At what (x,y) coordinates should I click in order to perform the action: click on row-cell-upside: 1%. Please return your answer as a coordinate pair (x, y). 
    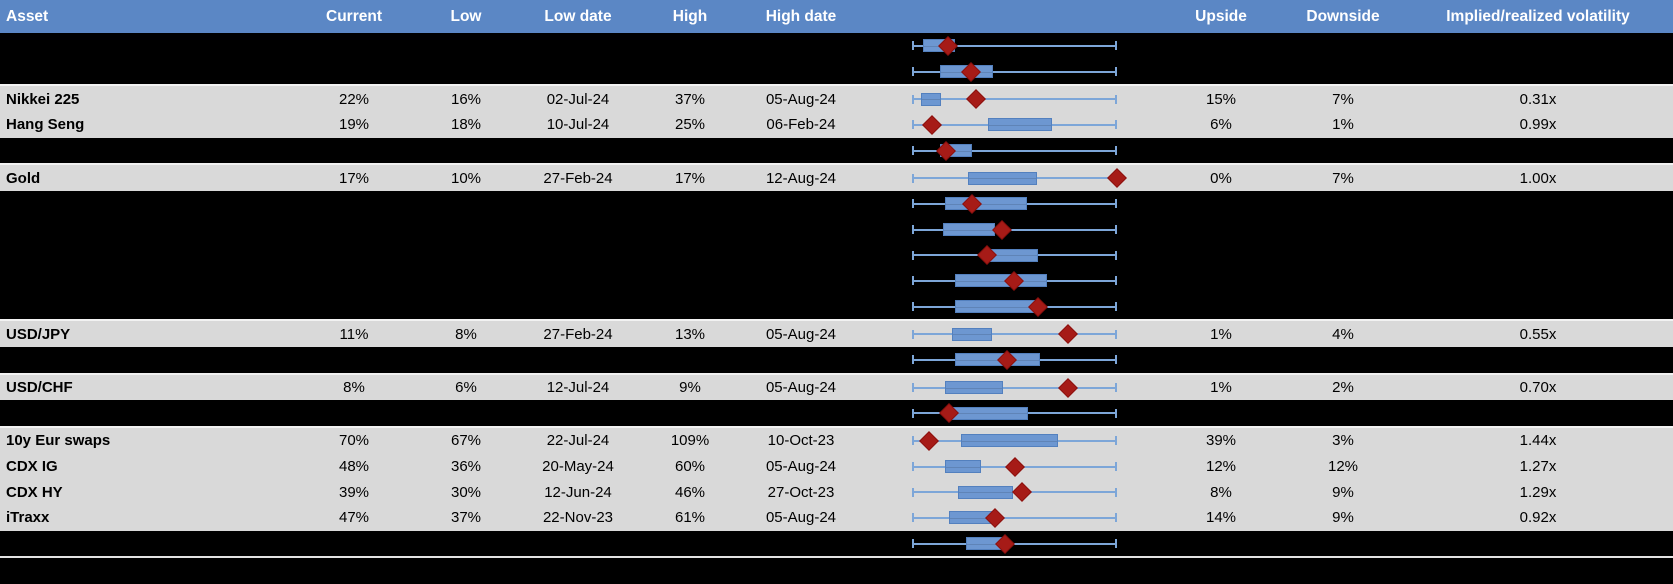
    Looking at the image, I should click on (1221, 388).